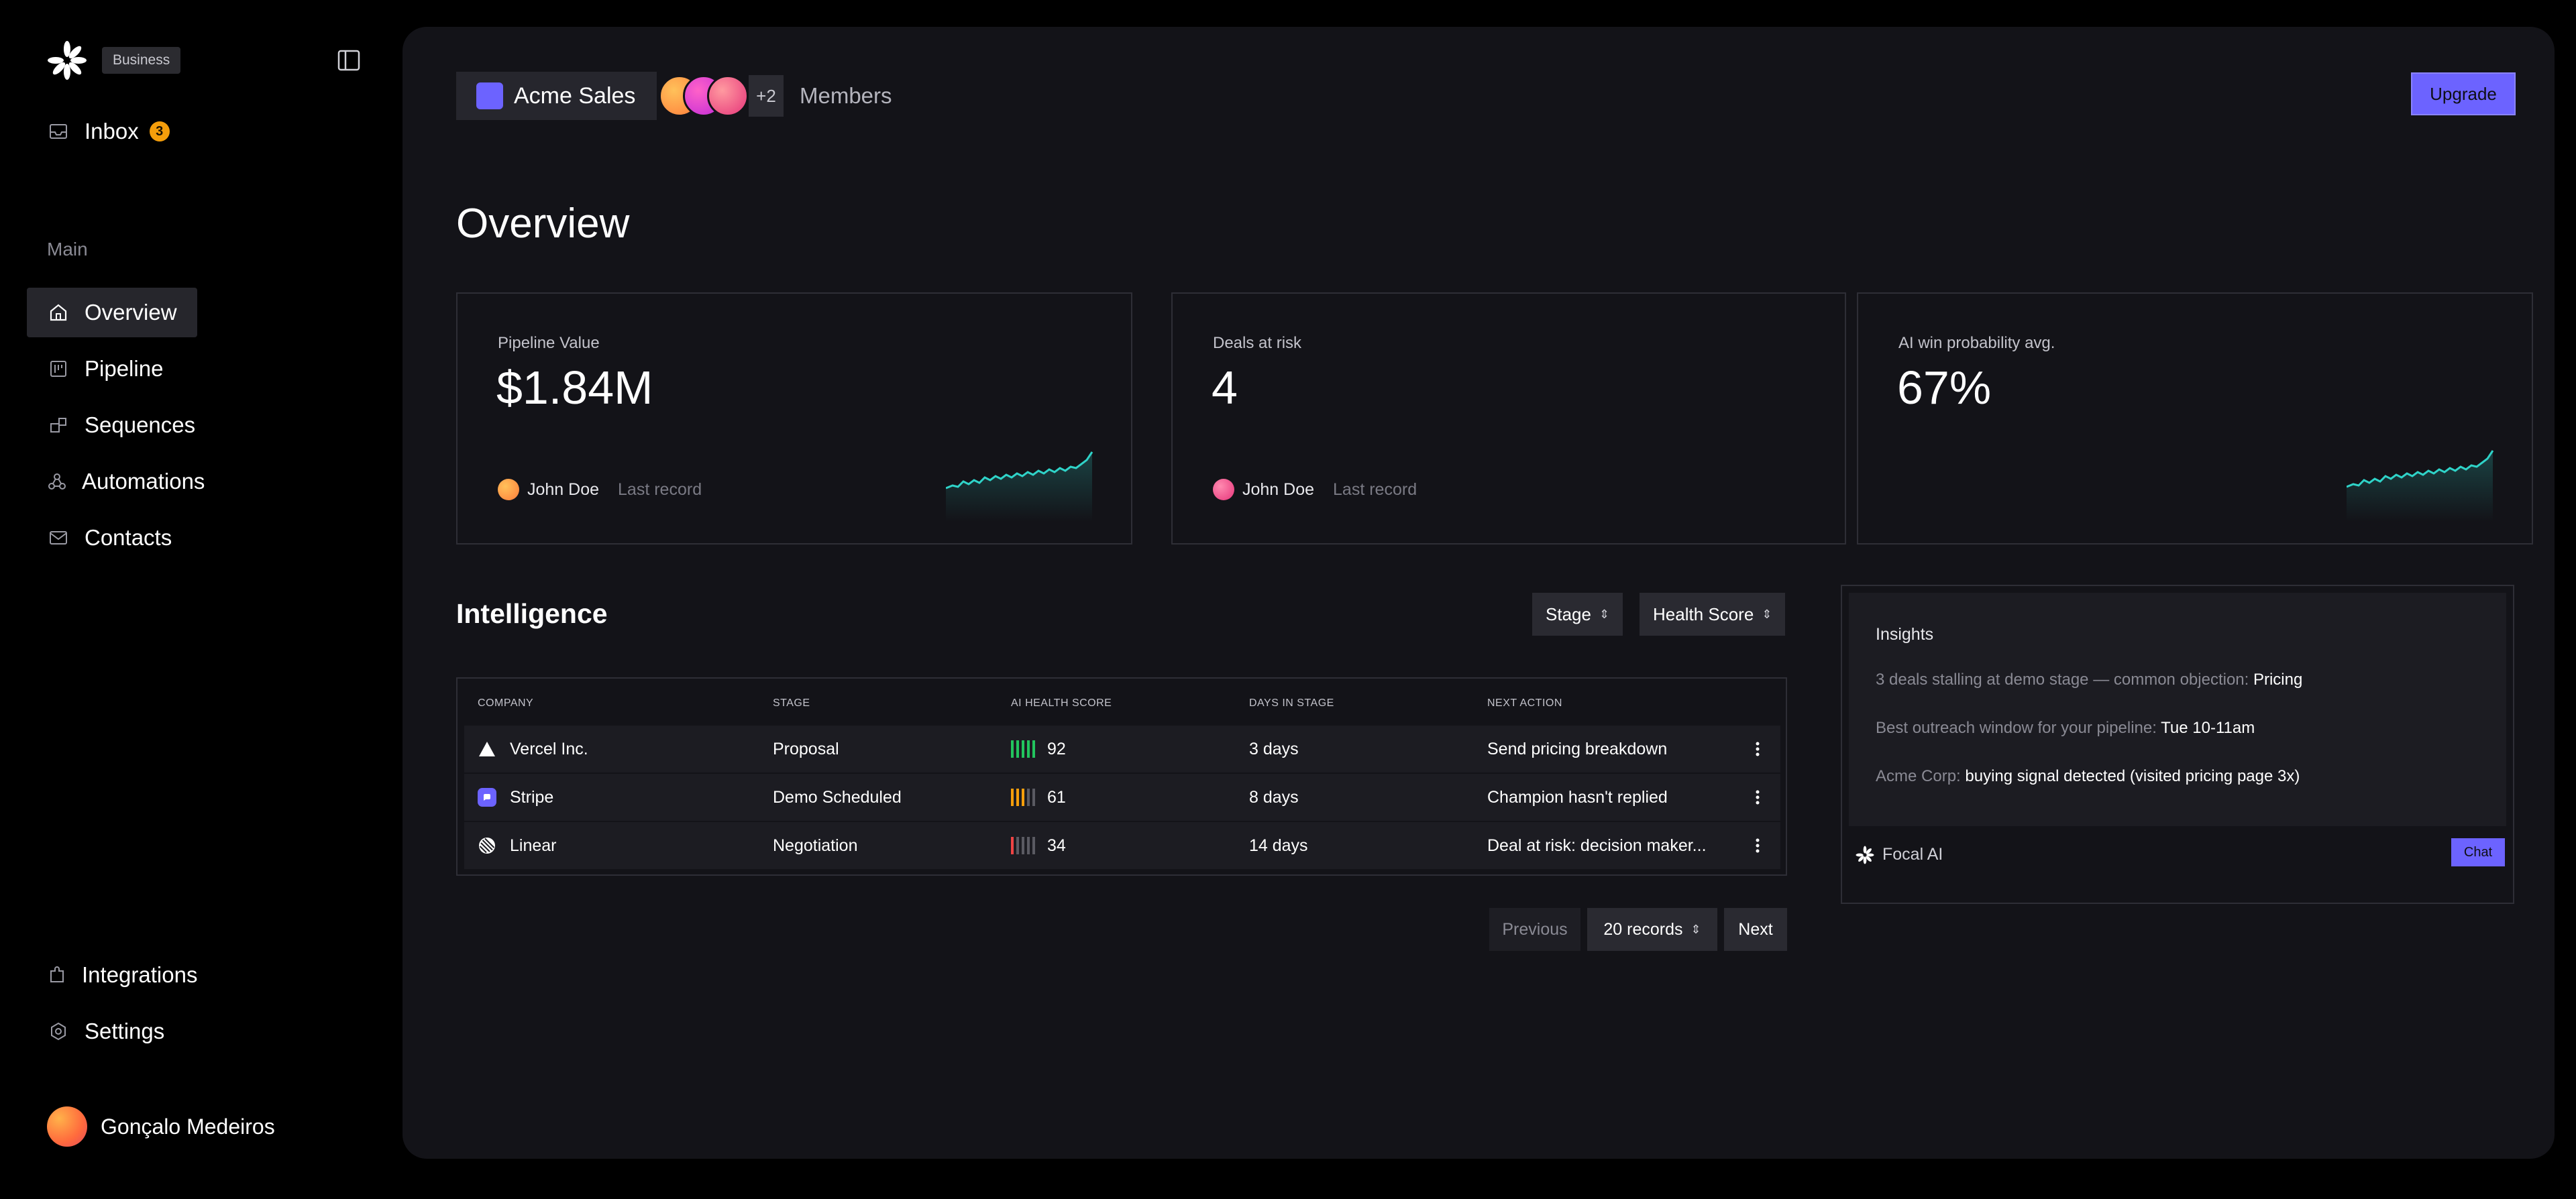 Image resolution: width=2576 pixels, height=1199 pixels. Describe the element at coordinates (58, 132) in the screenshot. I see `inbox-icon` at that location.